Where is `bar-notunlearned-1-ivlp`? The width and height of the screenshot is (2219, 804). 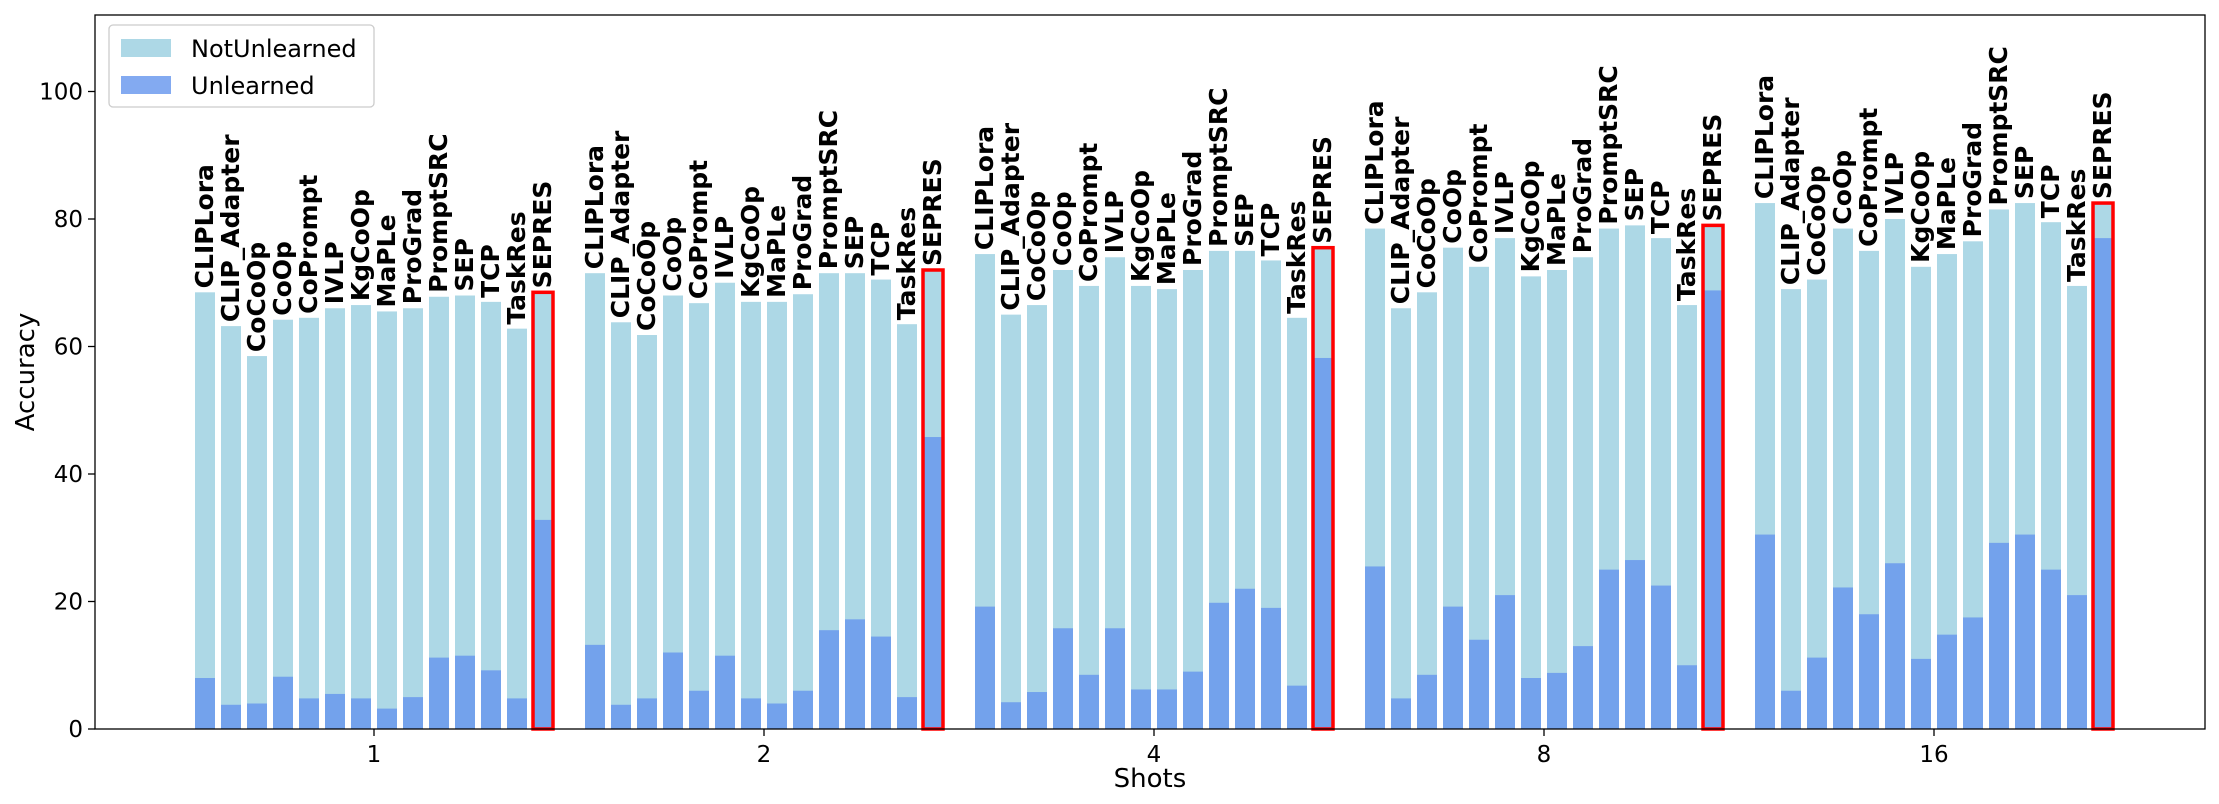 bar-notunlearned-1-ivlp is located at coordinates (335, 518).